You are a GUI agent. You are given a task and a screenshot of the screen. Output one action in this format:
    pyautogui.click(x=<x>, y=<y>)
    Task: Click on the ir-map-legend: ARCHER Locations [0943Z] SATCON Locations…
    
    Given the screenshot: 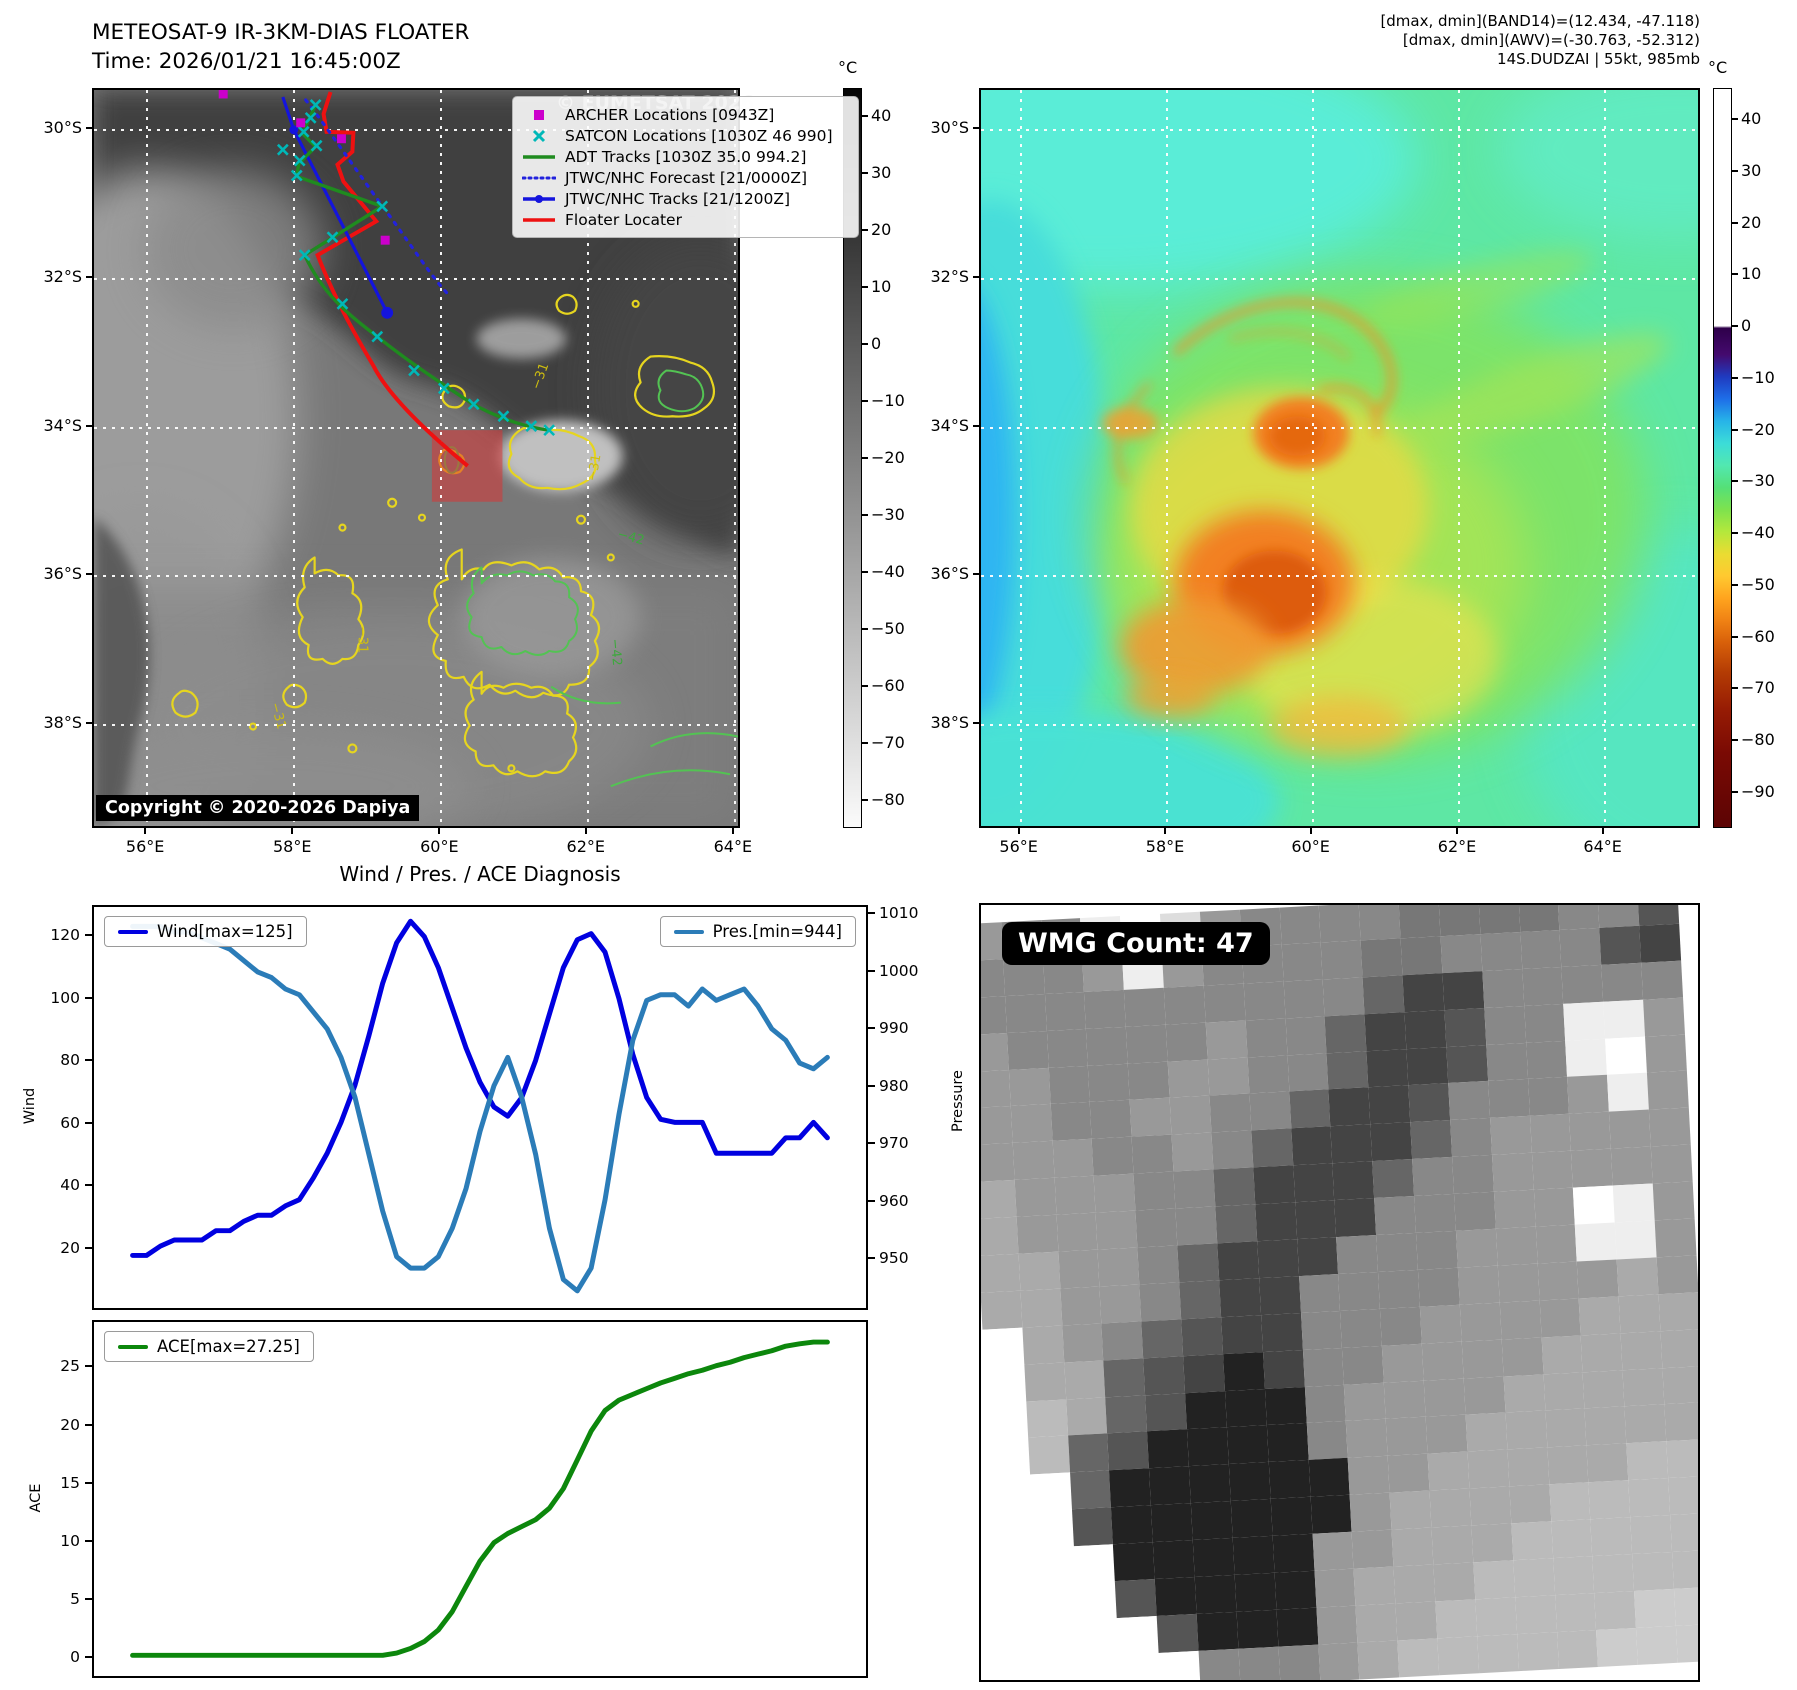 What is the action you would take?
    pyautogui.click(x=685, y=167)
    